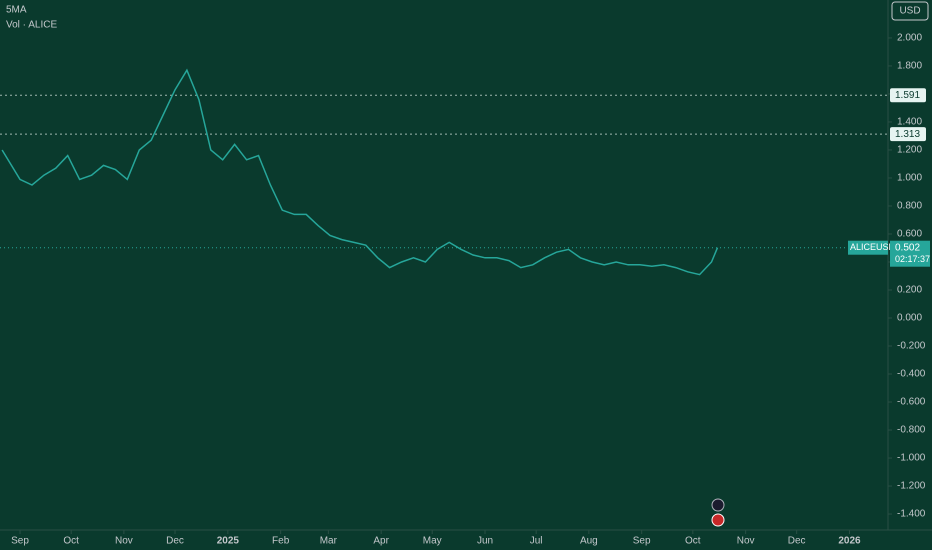  What do you see at coordinates (281, 541) in the screenshot?
I see `x-tick-label: Feb` at bounding box center [281, 541].